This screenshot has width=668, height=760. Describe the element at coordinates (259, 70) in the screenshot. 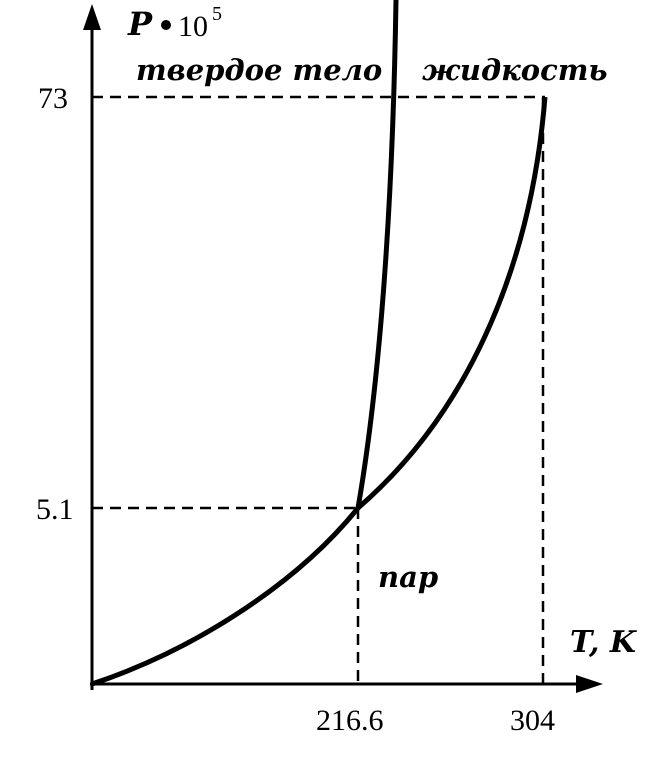

I see `solid-region-label: твердое тело` at that location.